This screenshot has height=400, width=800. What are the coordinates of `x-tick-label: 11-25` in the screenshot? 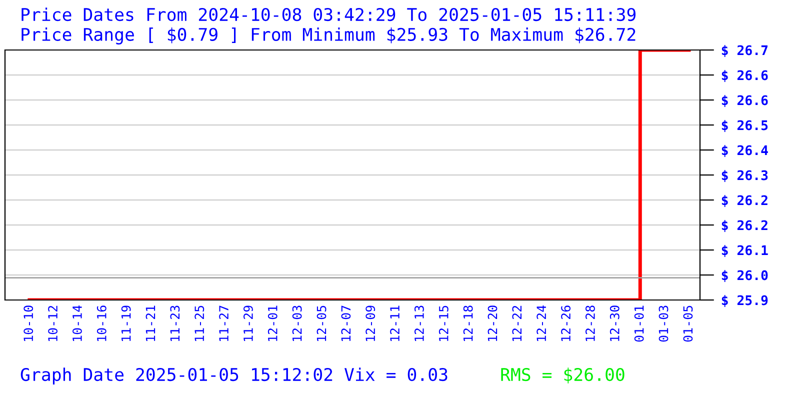 It's located at (199, 323).